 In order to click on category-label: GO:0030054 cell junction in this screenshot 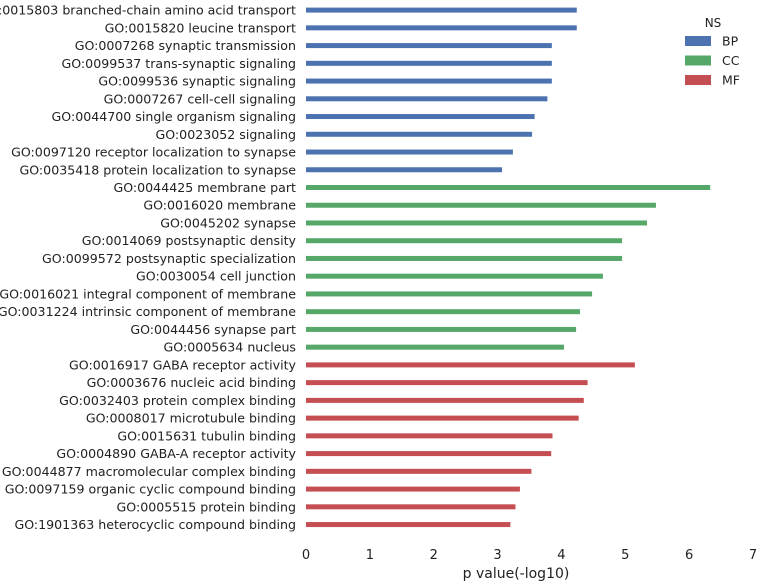, I will do `click(216, 276)`.